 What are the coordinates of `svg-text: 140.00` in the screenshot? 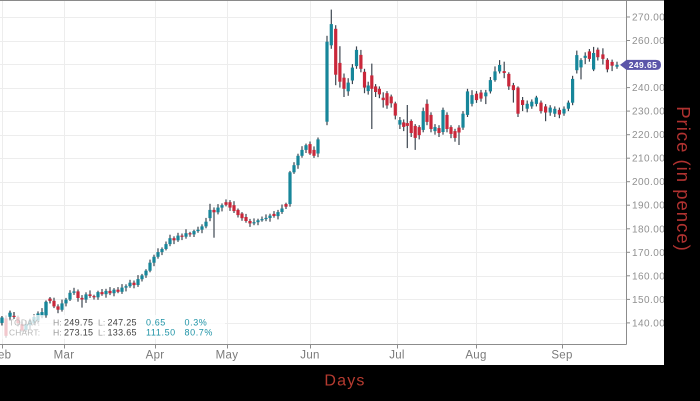 It's located at (648, 323).